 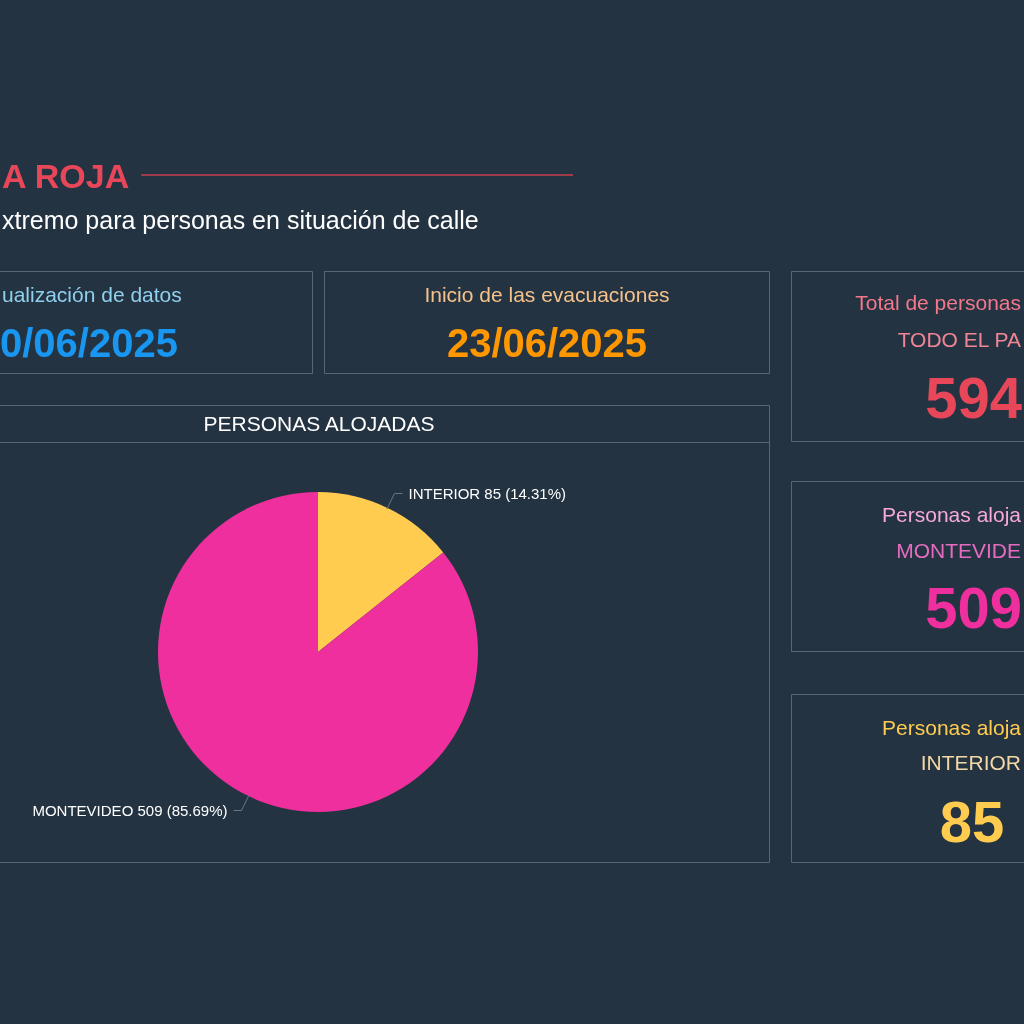 What do you see at coordinates (959, 339) in the screenshot?
I see `text: TODO EL PA` at bounding box center [959, 339].